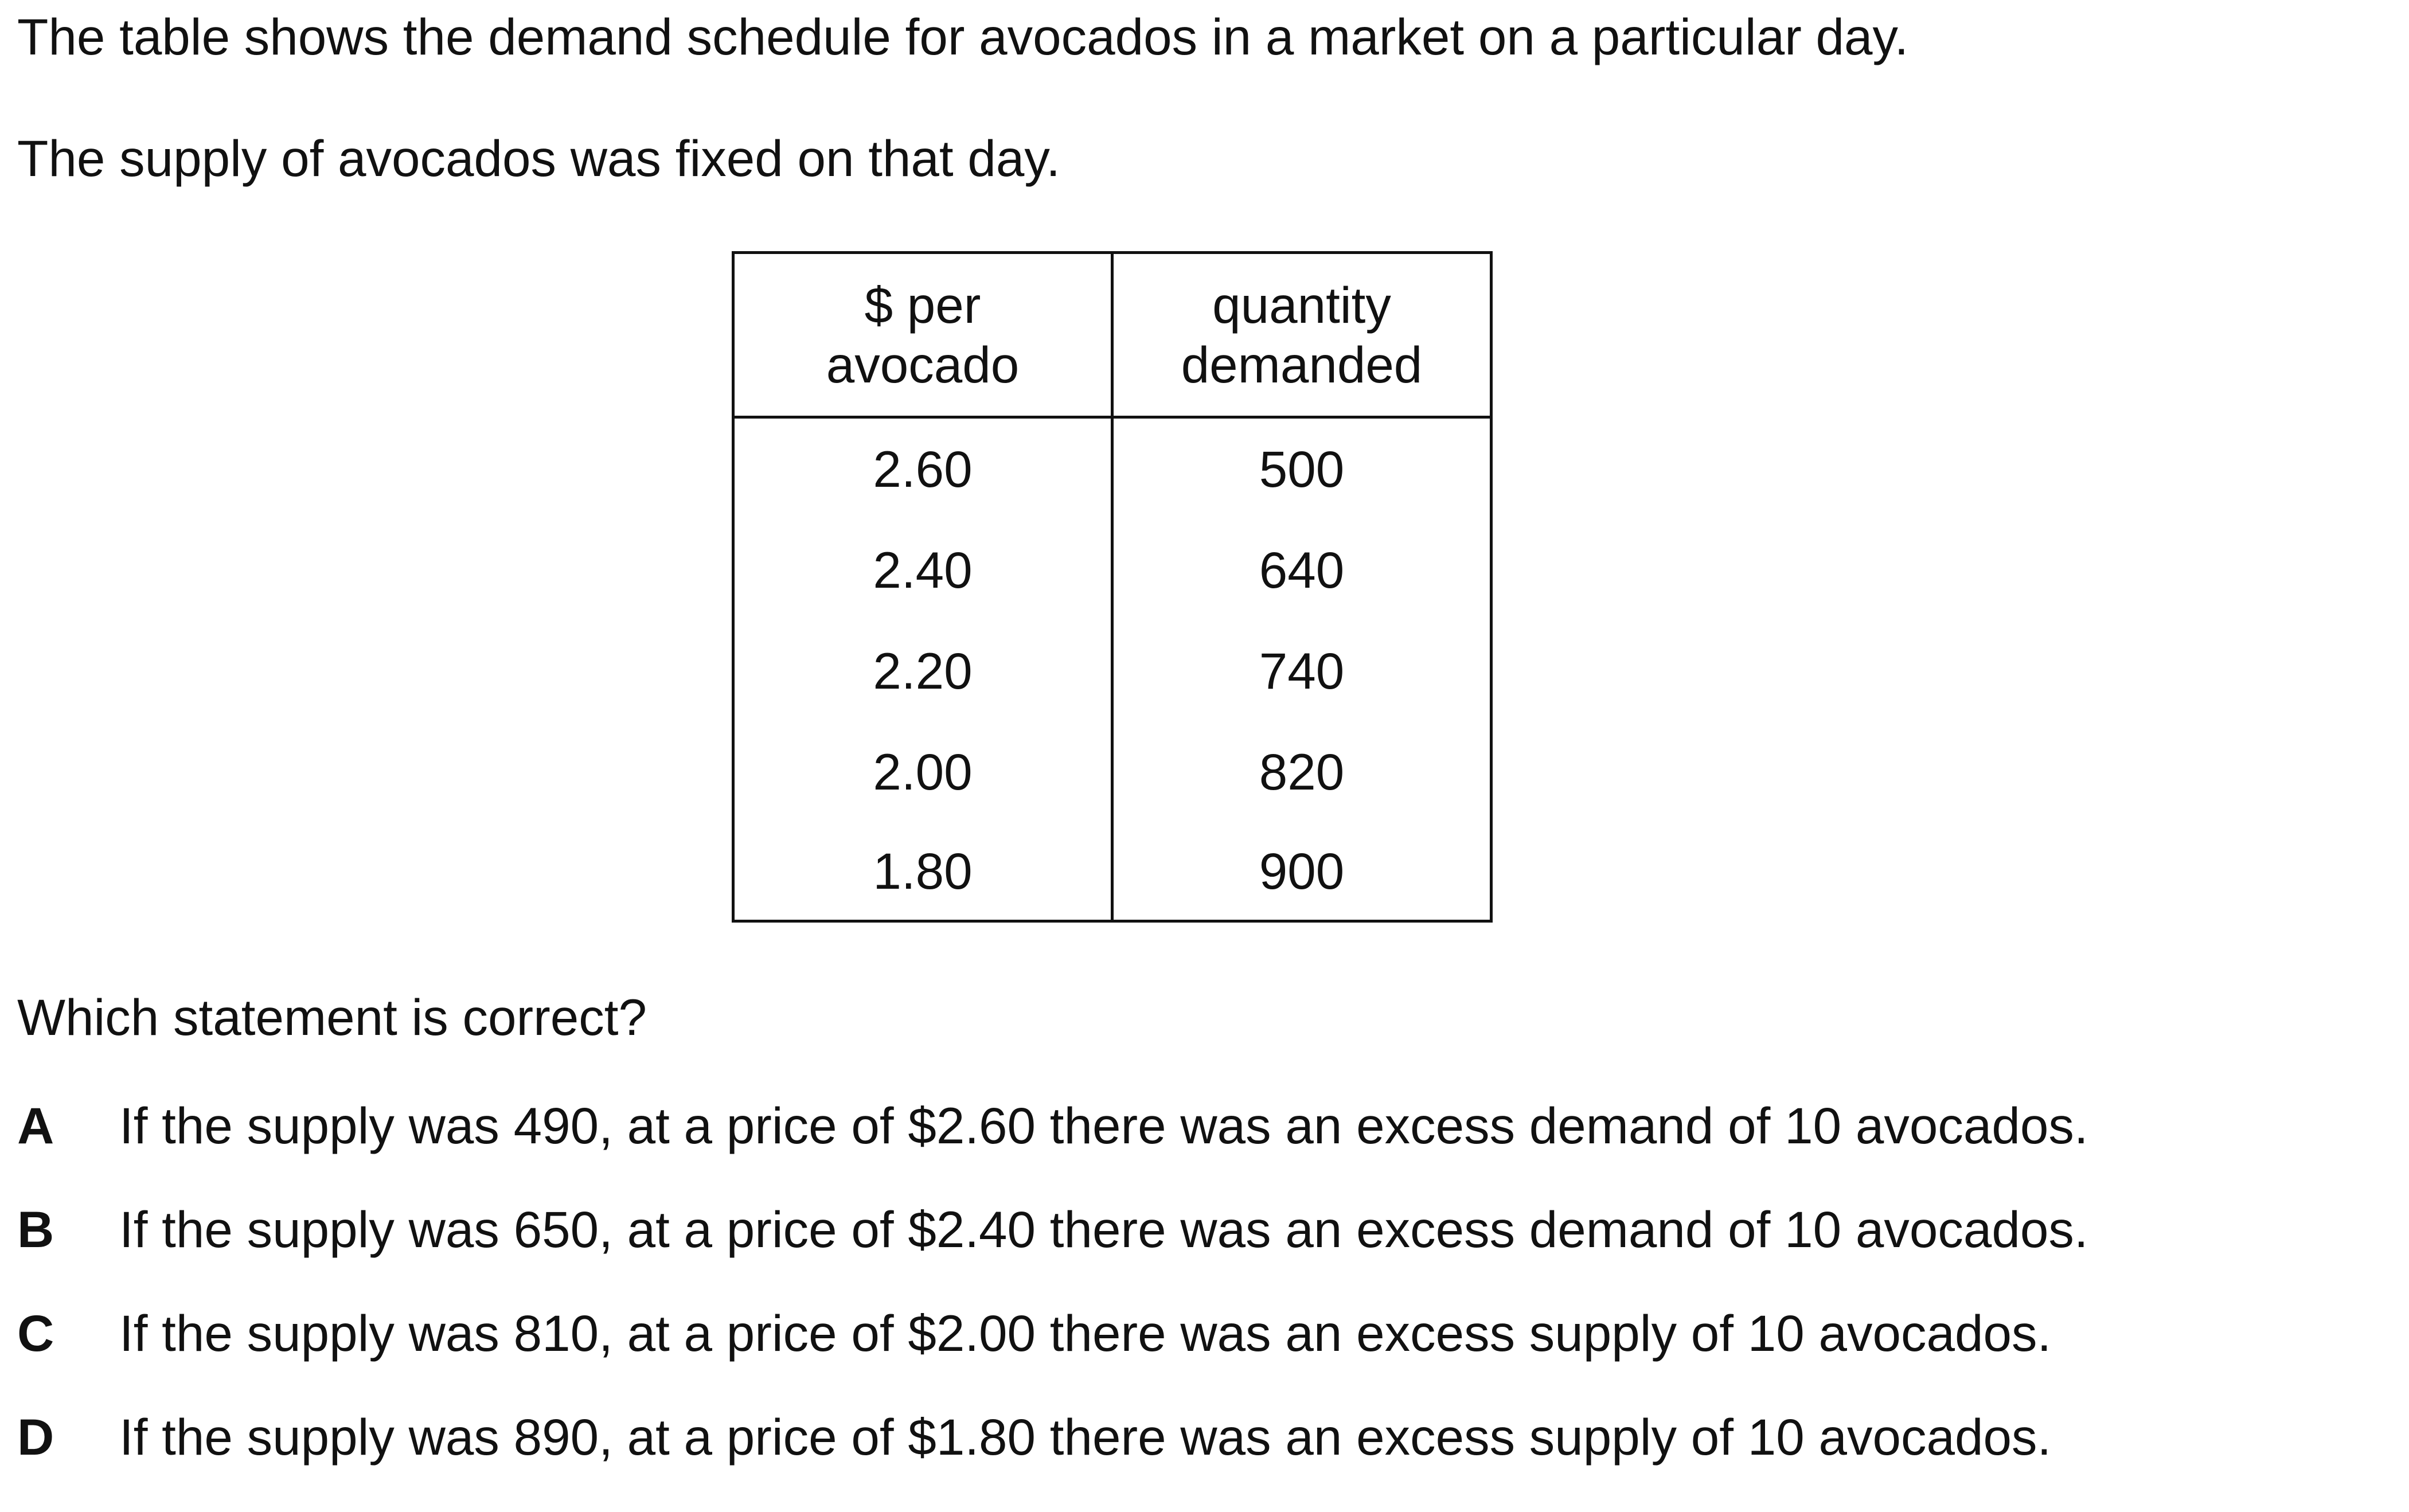 The width and height of the screenshot is (2409, 1512). Describe the element at coordinates (923, 364) in the screenshot. I see `header-text: avocado` at that location.